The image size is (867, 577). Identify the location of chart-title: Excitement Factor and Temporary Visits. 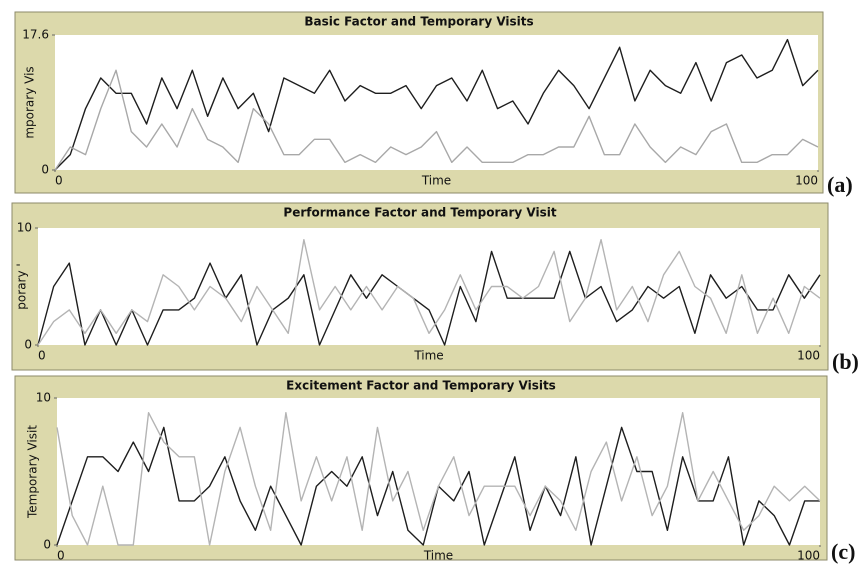
(421, 386).